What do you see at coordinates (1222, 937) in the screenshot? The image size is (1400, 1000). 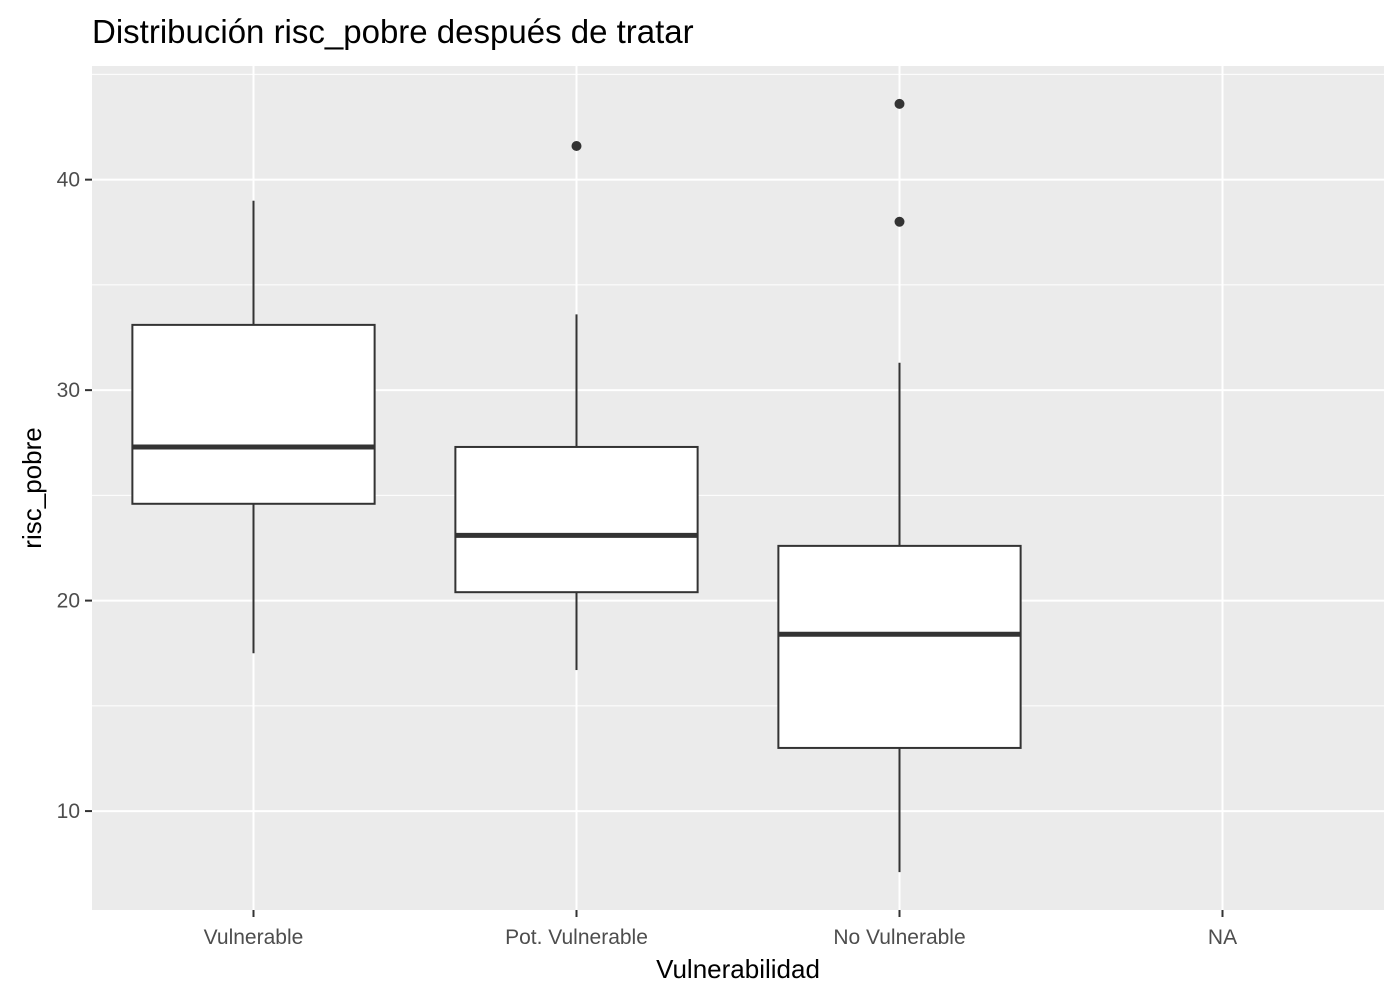 I see `x-tick-label: NA` at bounding box center [1222, 937].